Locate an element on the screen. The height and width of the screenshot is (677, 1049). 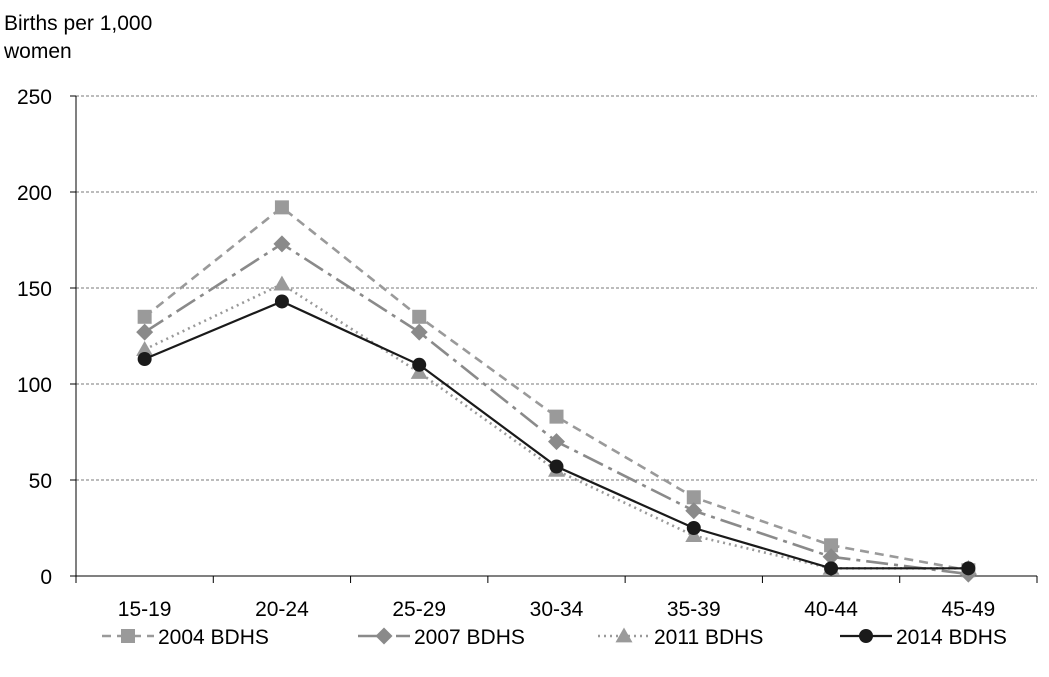
legend-label: 2007 BDHS is located at coordinates (469, 637).